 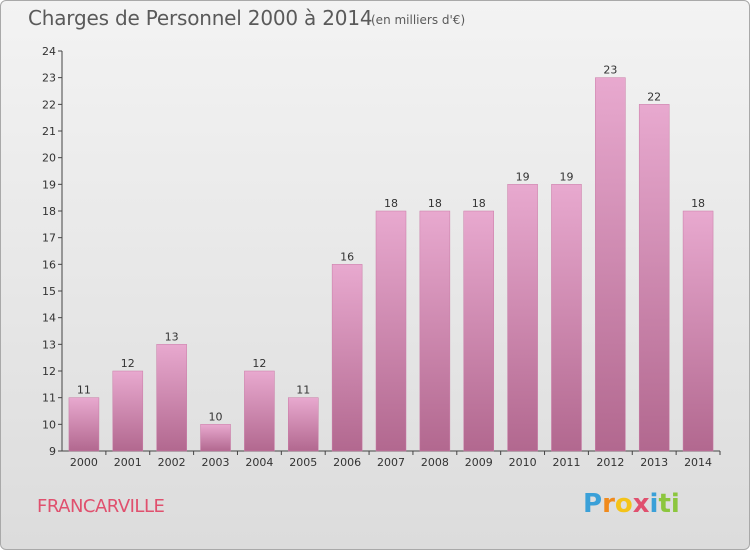 I want to click on x-tick-label: 2005, so click(x=303, y=462).